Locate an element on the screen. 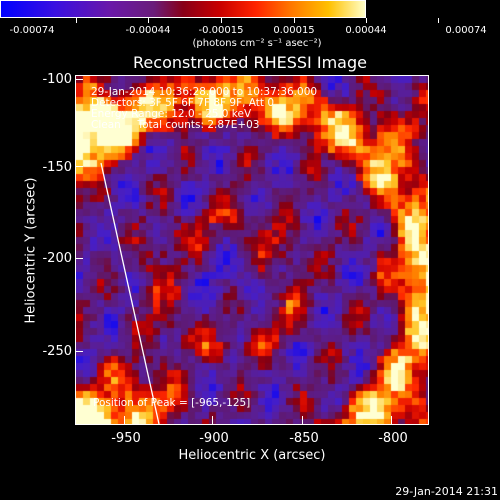 The width and height of the screenshot is (500, 500). y-tick-label: -250 is located at coordinates (57, 351).